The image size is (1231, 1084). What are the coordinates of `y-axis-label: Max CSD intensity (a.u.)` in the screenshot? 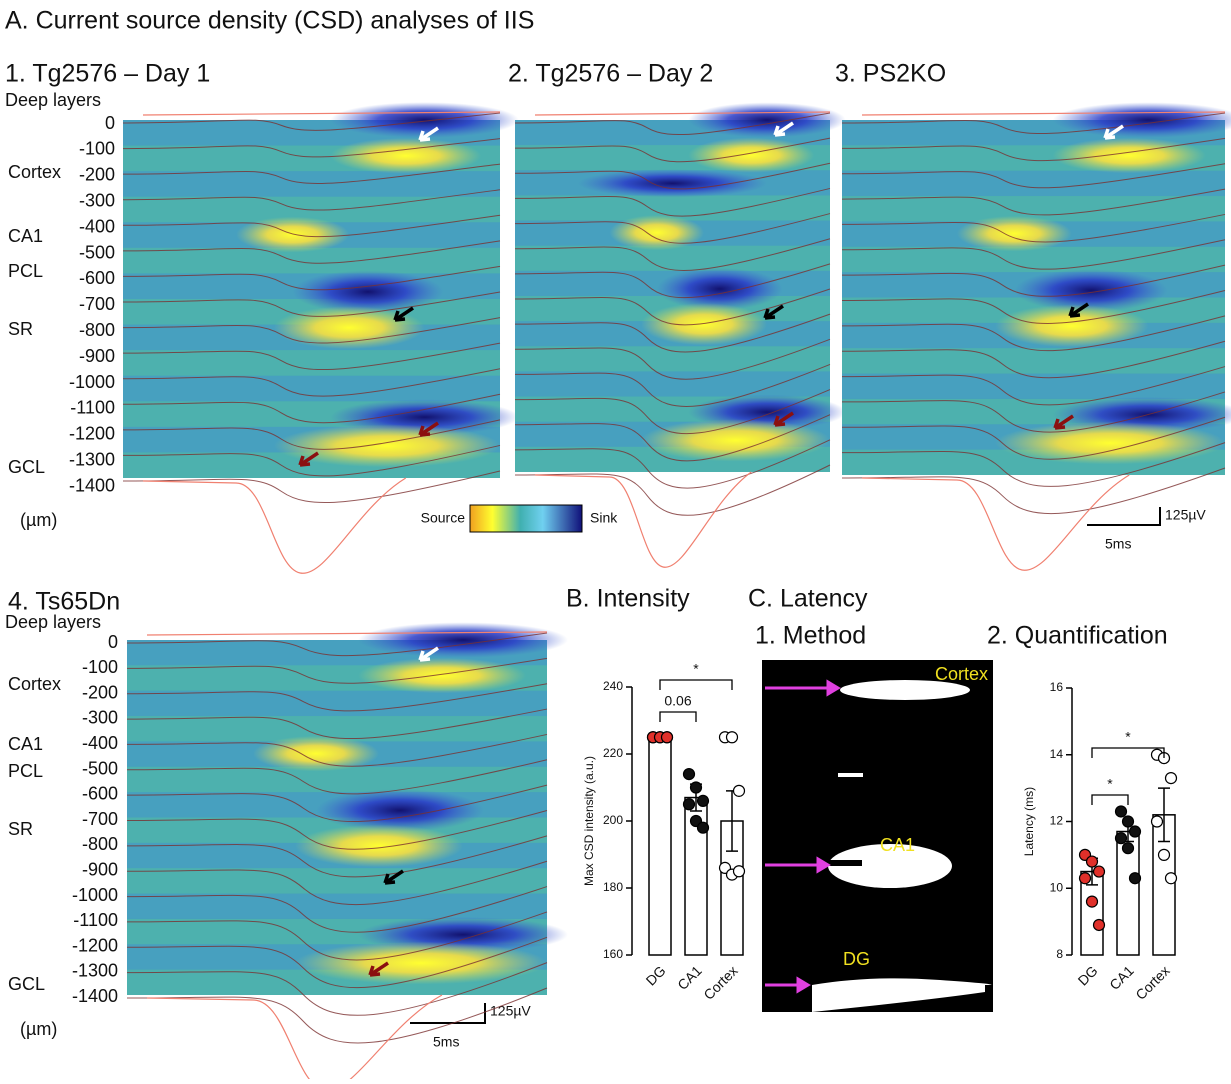 It's located at (589, 821).